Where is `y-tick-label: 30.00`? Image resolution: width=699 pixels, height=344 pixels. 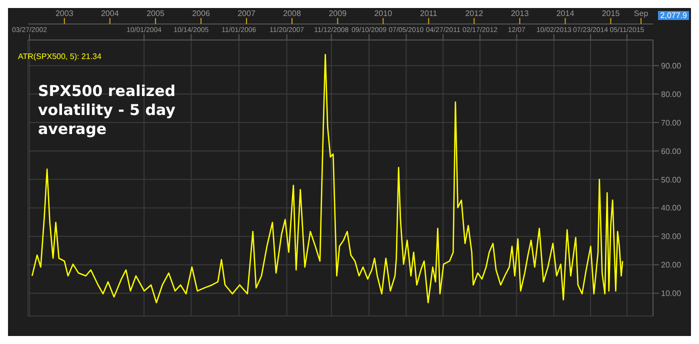 y-tick-label: 30.00 is located at coordinates (671, 237).